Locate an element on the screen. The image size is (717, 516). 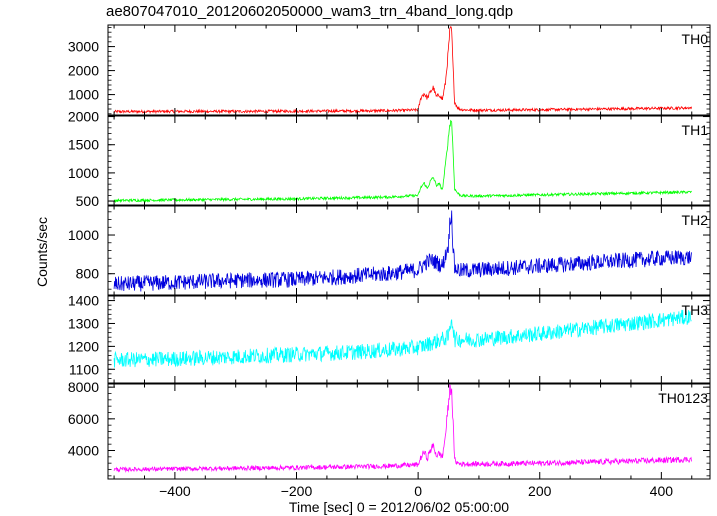
ytick-label-th1: 1500 is located at coordinates (83, 145).